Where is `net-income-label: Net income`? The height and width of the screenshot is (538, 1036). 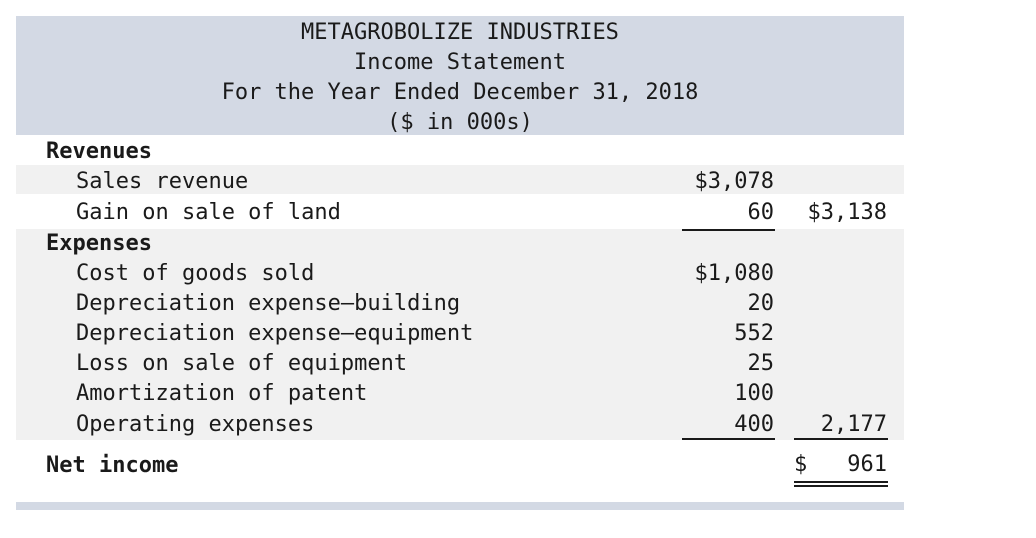
net-income-label: Net income is located at coordinates (112, 465).